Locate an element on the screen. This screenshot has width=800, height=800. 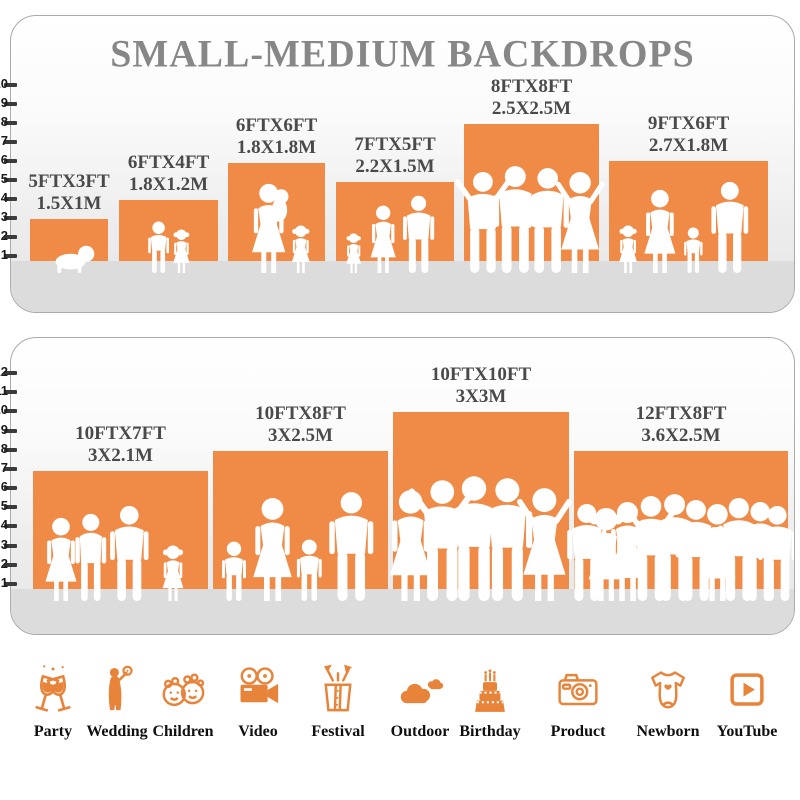
festival-icon is located at coordinates (338, 688).